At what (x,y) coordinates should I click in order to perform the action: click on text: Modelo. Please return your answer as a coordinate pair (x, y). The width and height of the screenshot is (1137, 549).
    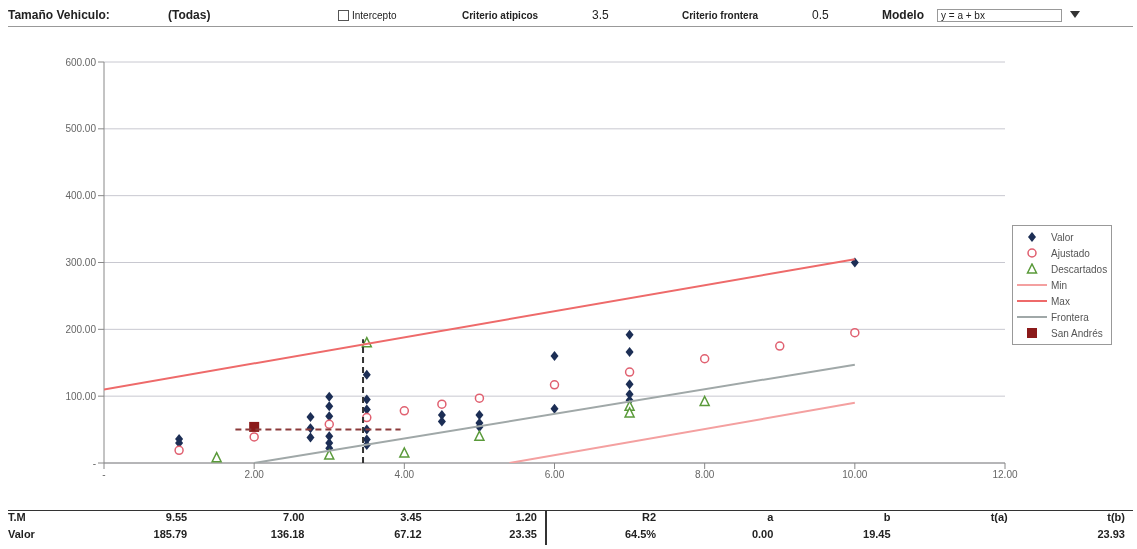
    Looking at the image, I should click on (903, 15).